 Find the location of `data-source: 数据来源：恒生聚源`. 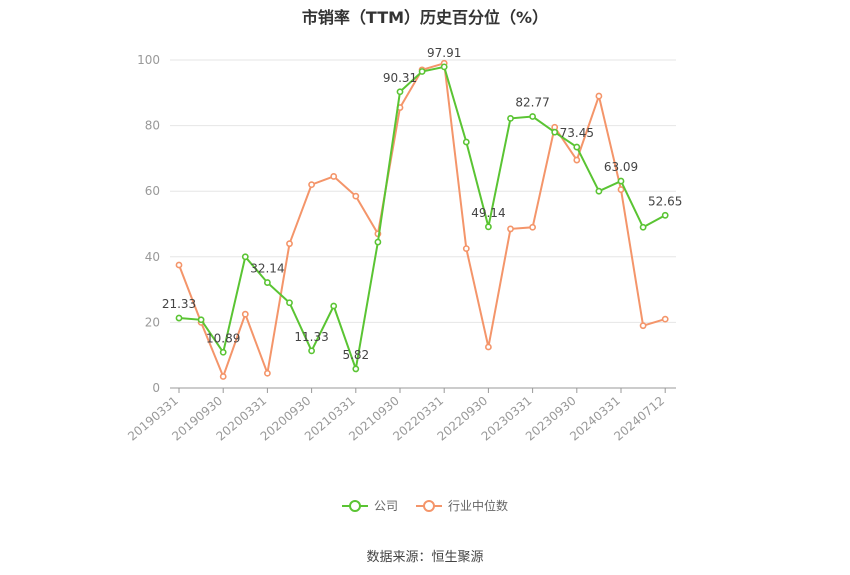

data-source: 数据来源：恒生聚源 is located at coordinates (425, 557).